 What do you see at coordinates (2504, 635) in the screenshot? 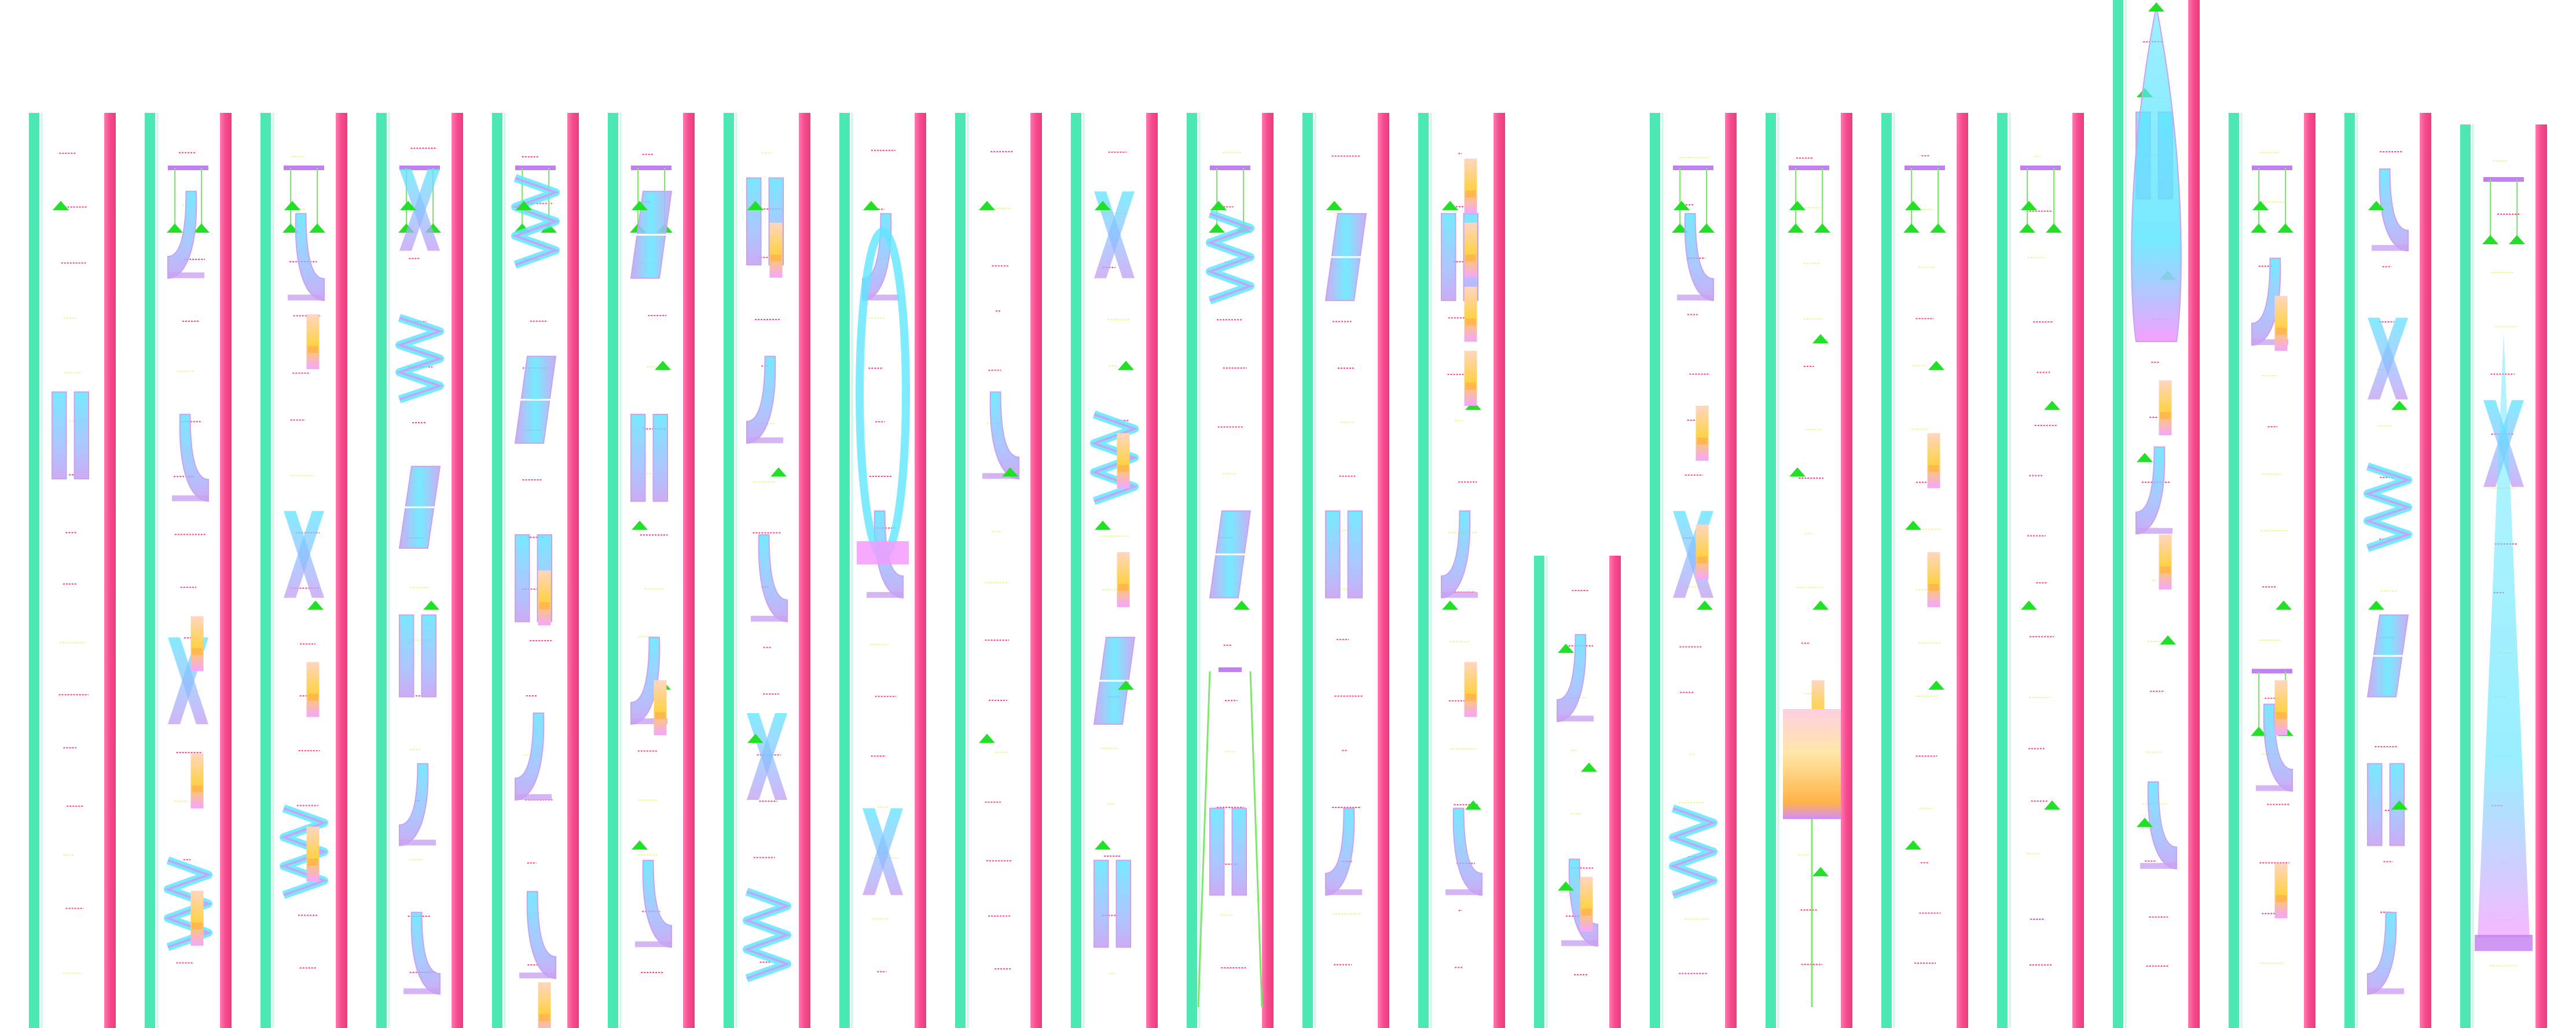
I see `tall-funnel-flow` at bounding box center [2504, 635].